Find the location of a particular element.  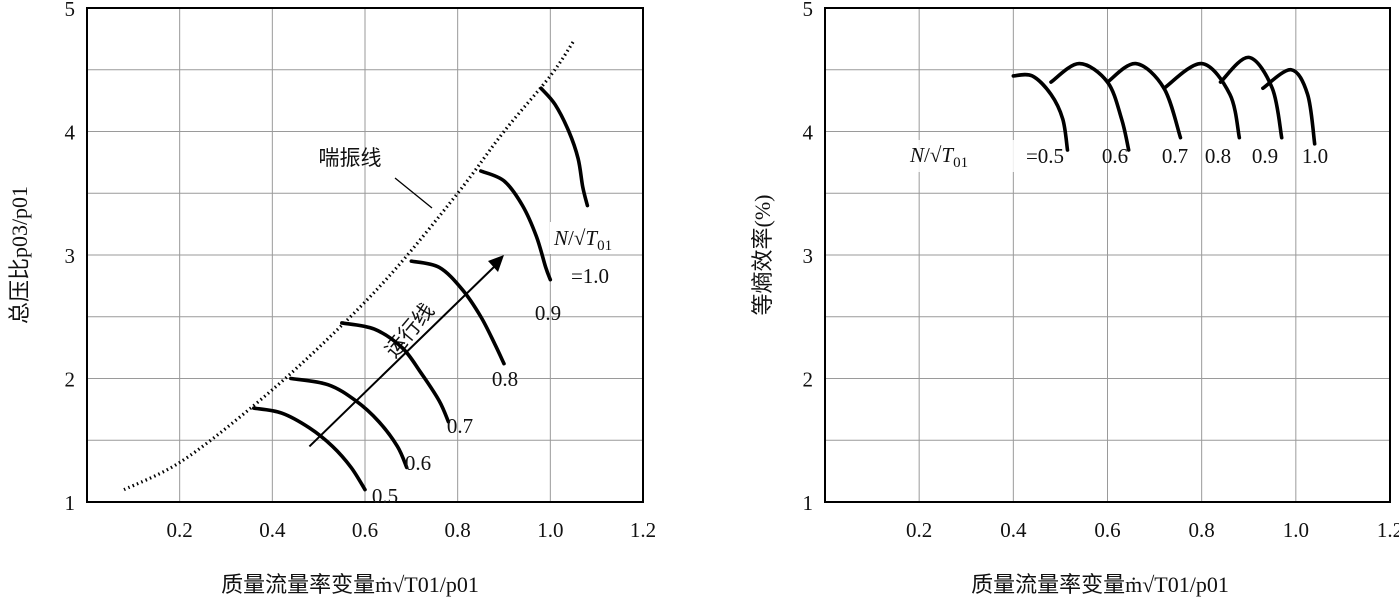

speed-line-label: 0.9 is located at coordinates (548, 313).